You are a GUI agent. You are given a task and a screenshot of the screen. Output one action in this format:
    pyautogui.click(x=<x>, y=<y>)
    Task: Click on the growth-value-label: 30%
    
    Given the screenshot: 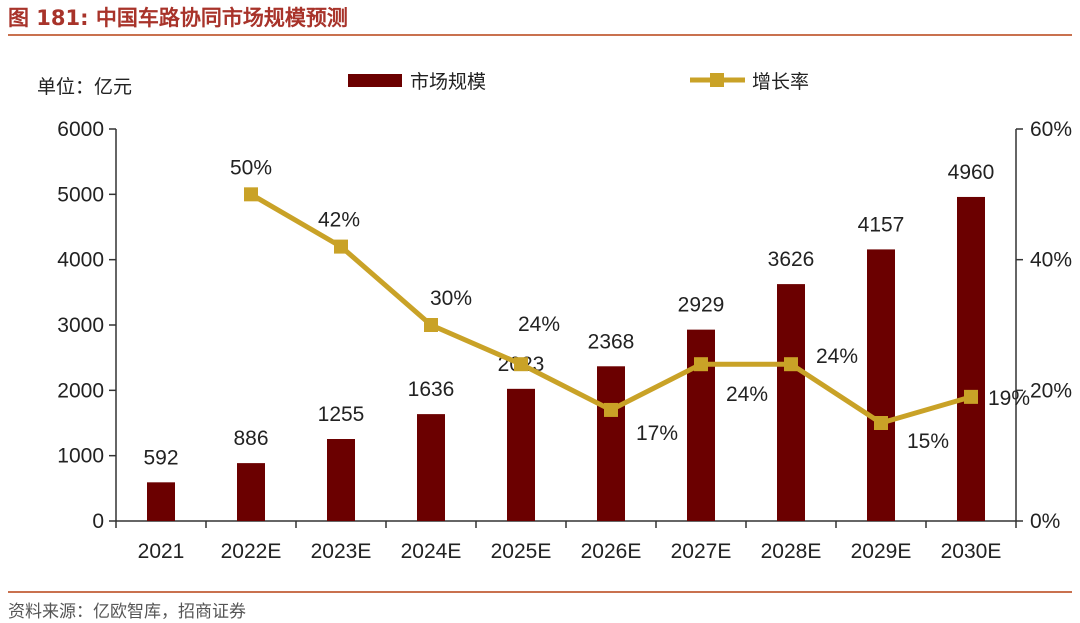 What is the action you would take?
    pyautogui.click(x=451, y=298)
    